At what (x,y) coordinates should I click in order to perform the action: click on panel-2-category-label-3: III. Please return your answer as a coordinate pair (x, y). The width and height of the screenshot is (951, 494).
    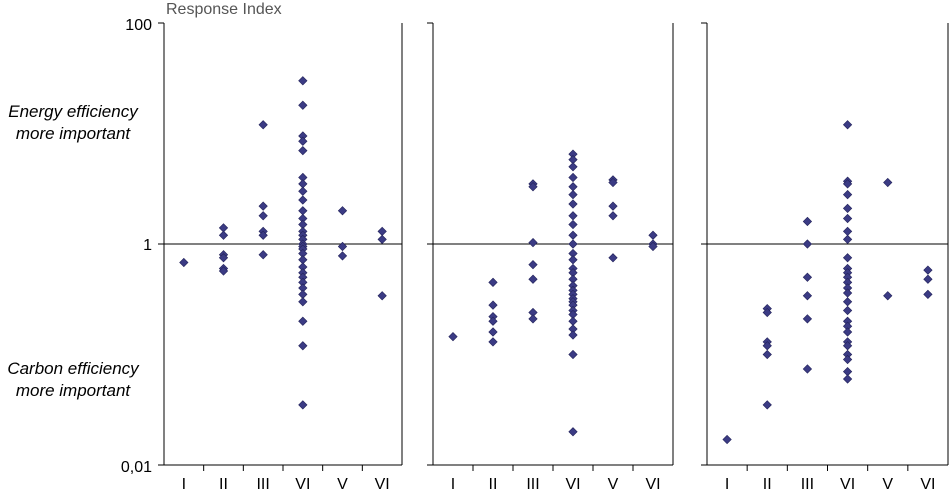
    Looking at the image, I should click on (532, 484).